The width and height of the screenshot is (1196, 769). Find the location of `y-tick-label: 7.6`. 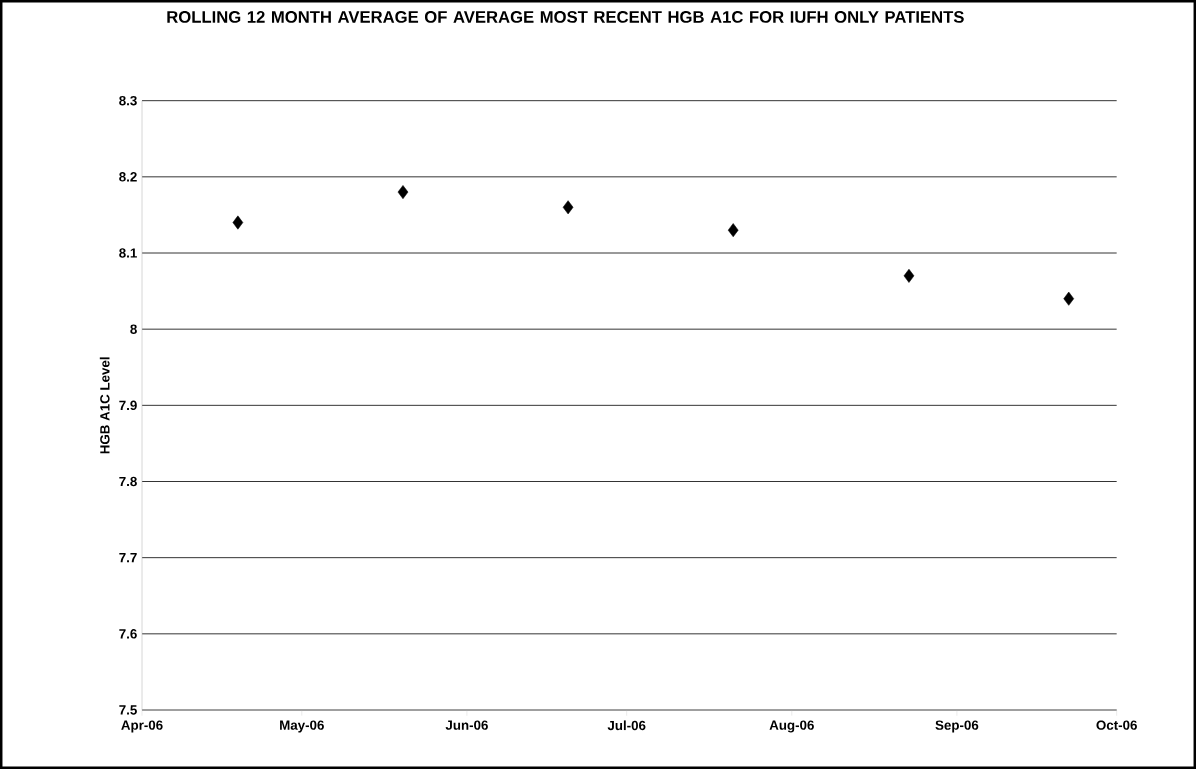

y-tick-label: 7.6 is located at coordinates (128, 634).